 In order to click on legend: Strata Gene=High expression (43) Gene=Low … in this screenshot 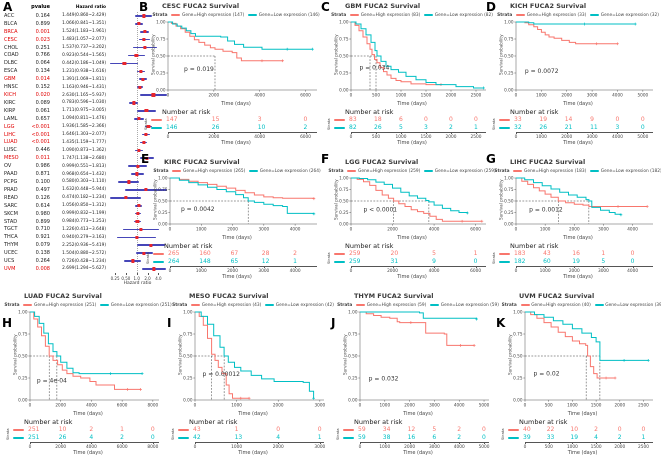, I will do `click(253, 305)`.